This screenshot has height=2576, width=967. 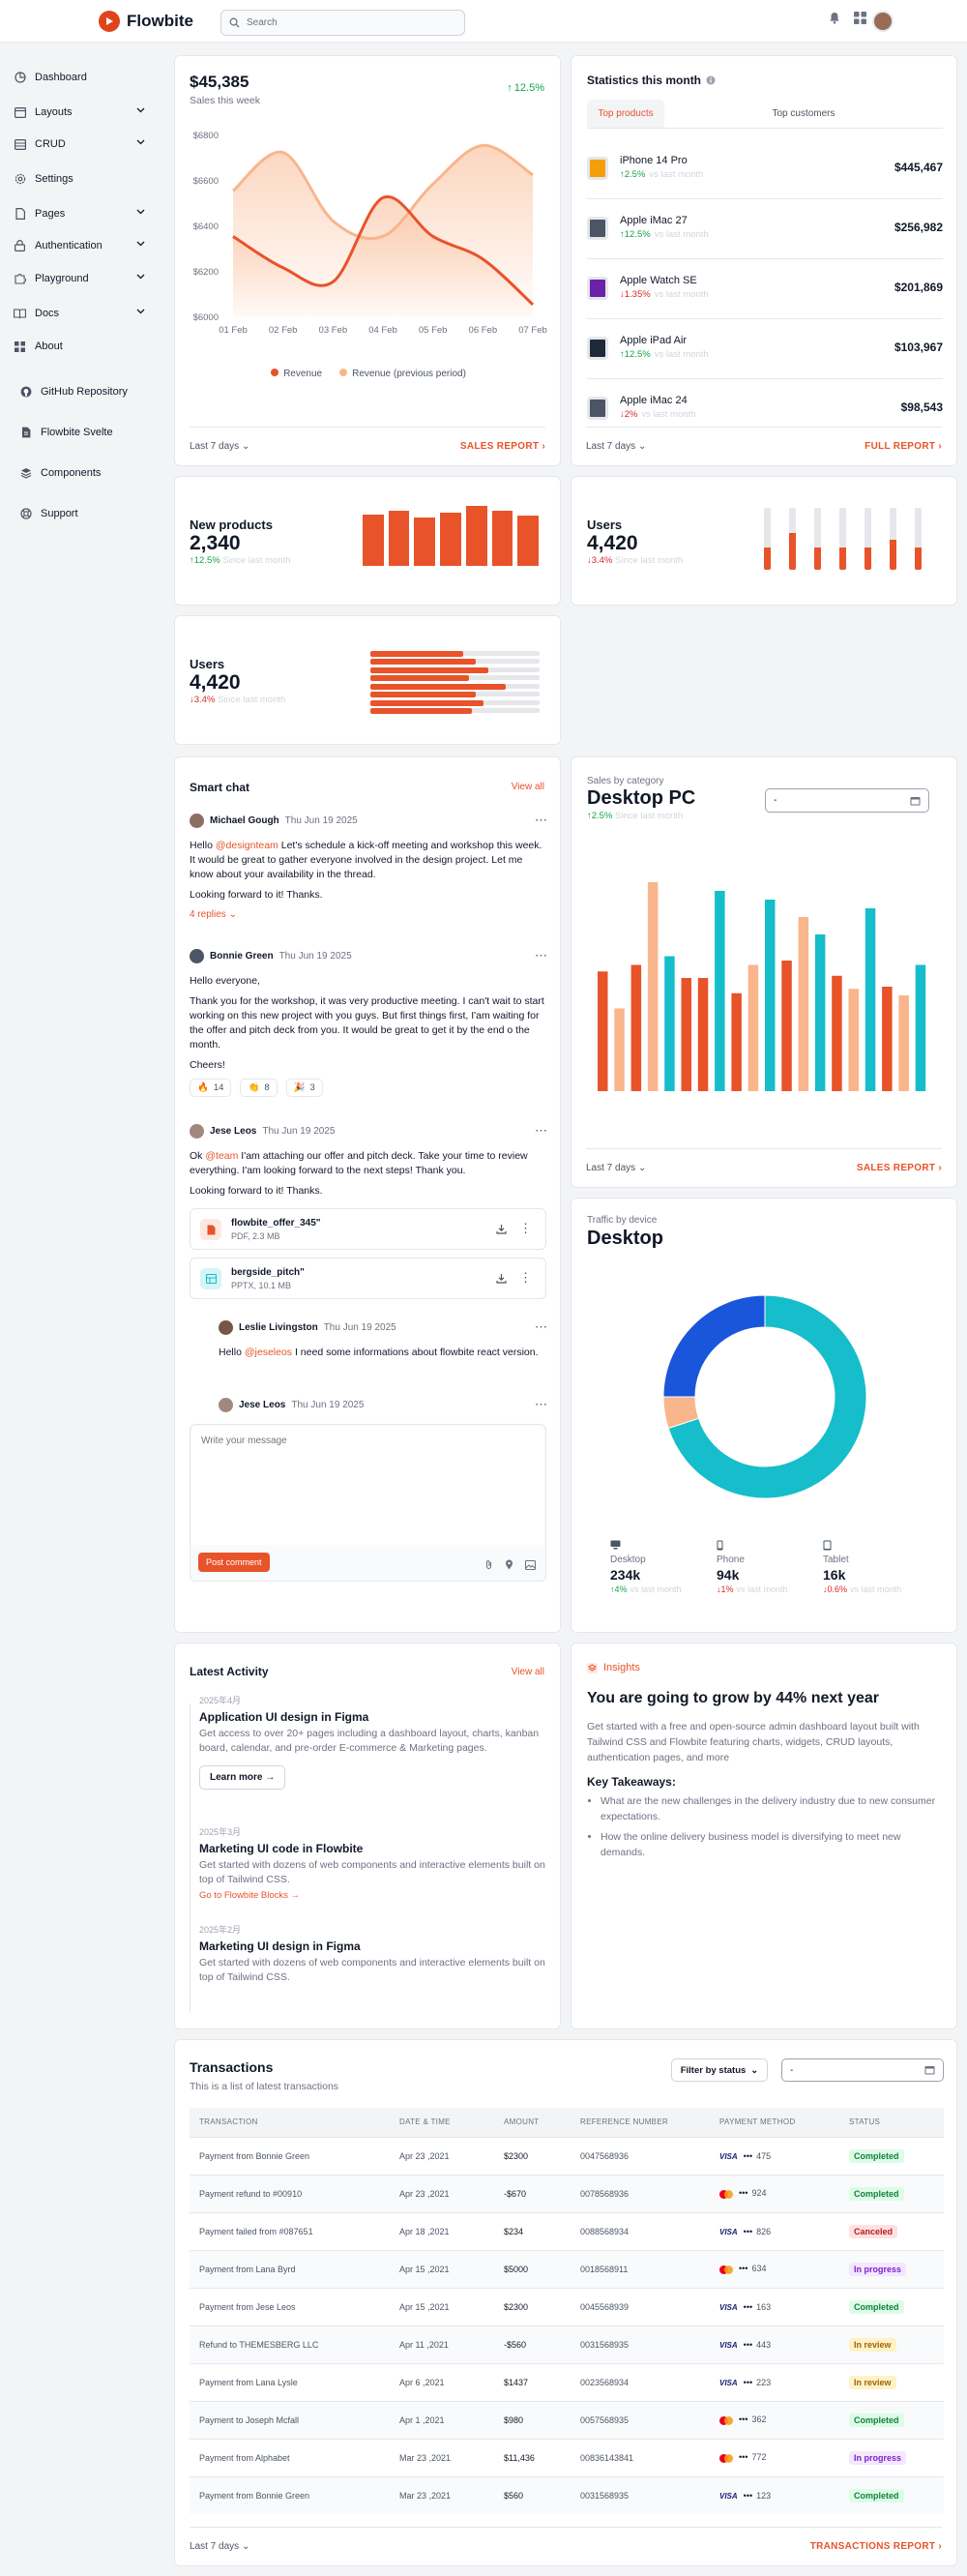 What do you see at coordinates (79, 313) in the screenshot?
I see `sidebar-item-docs: Docs` at bounding box center [79, 313].